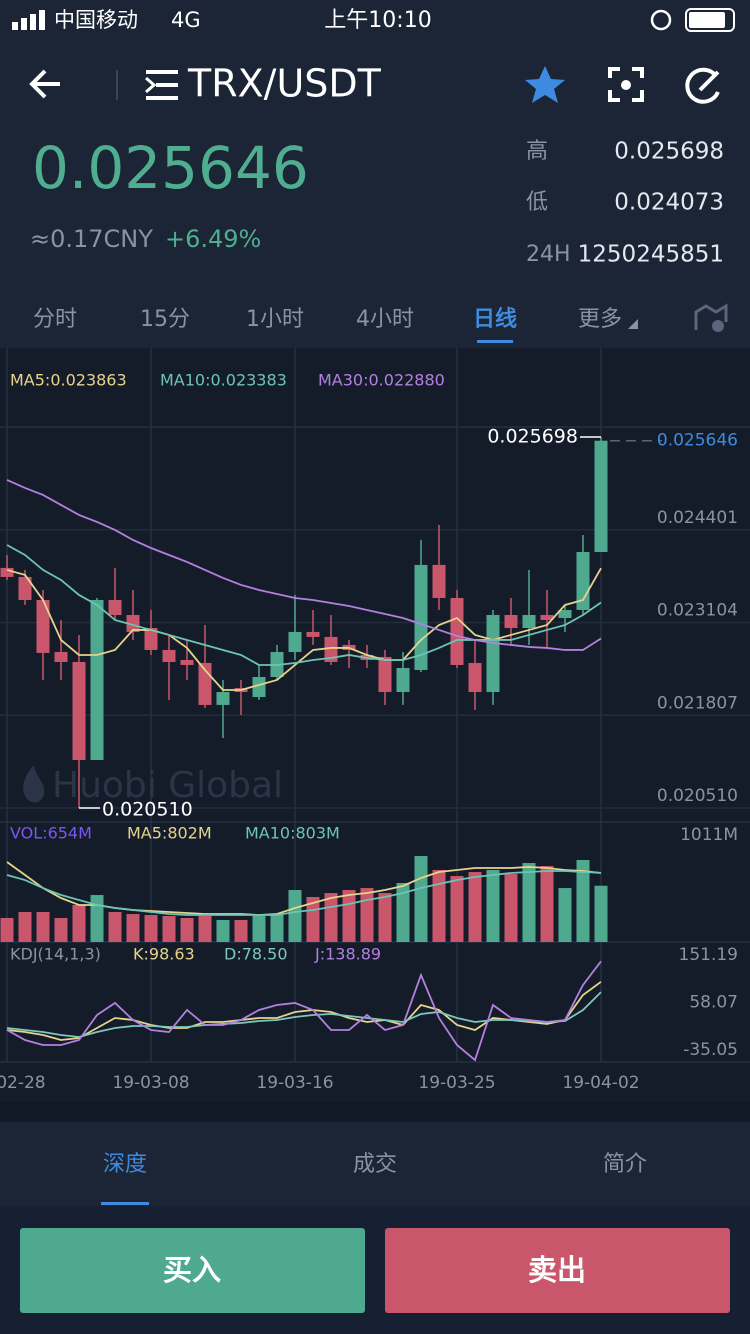  Describe the element at coordinates (381, 380) in the screenshot. I see `legend-entry: MA30:0.022880` at that location.